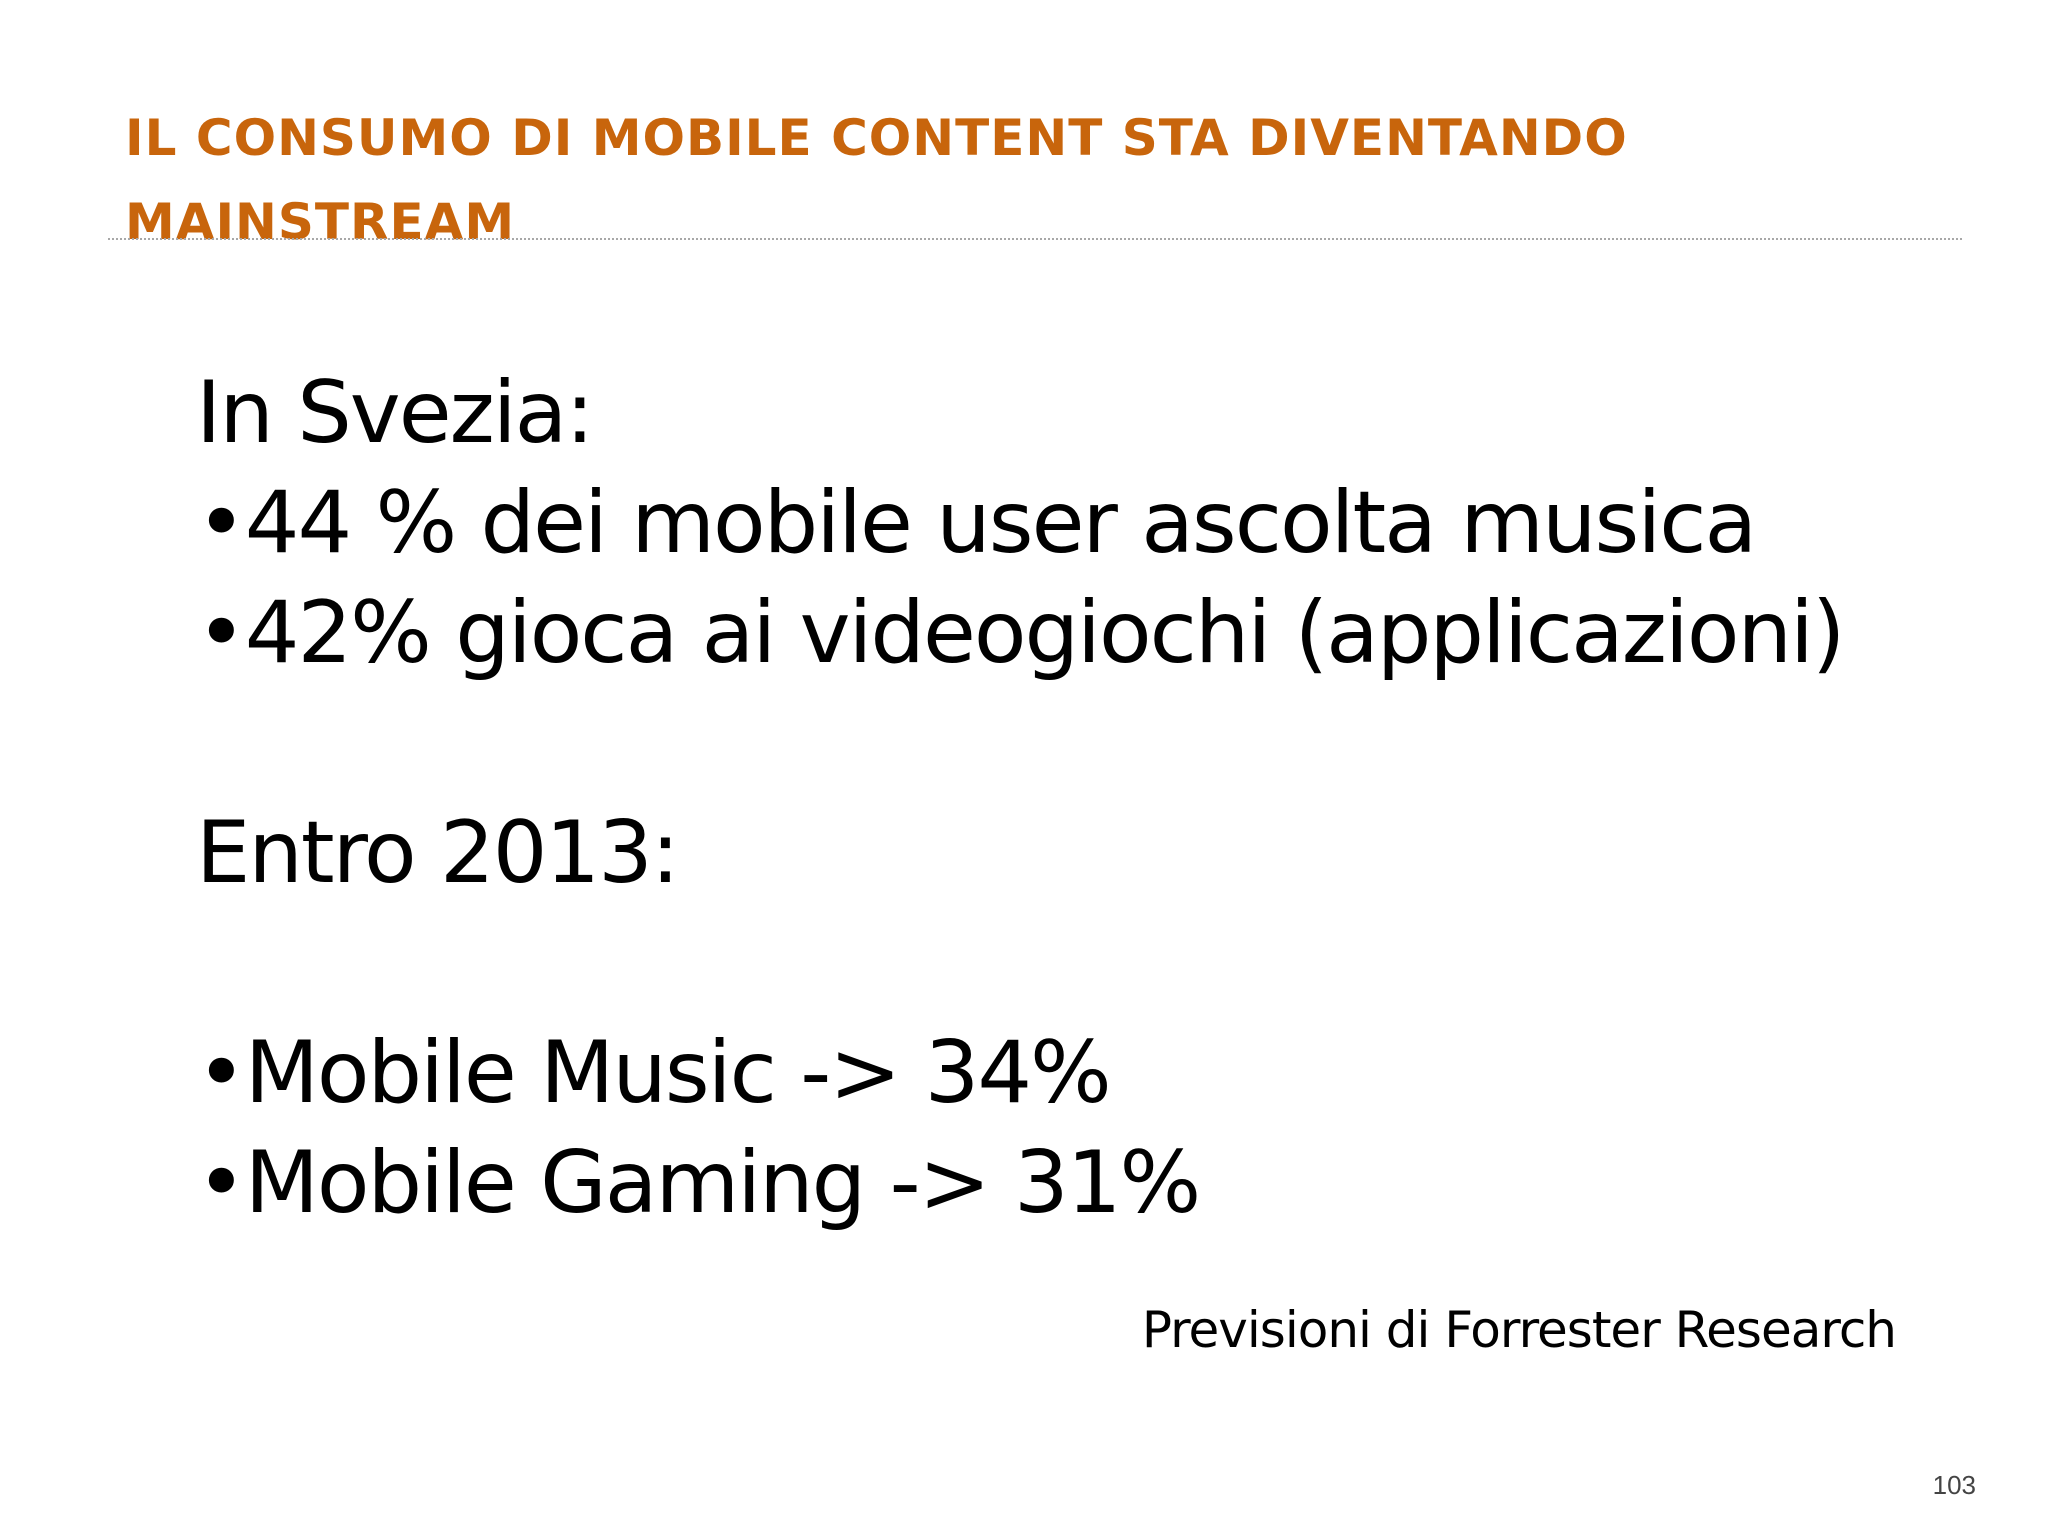 The width and height of the screenshot is (2048, 1536). Describe the element at coordinates (976, 523) in the screenshot. I see `sweden-bullet-music: •44 % dei mobile user ascolta musica` at that location.